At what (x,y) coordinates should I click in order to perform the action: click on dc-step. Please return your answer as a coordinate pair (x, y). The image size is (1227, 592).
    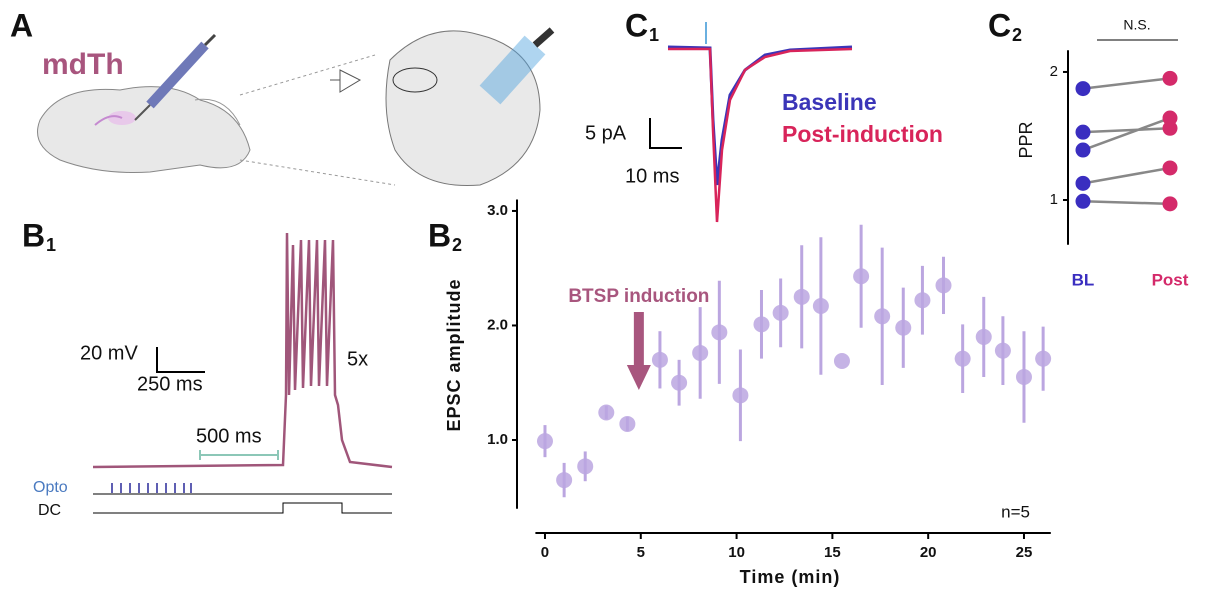
    Looking at the image, I should click on (242, 508).